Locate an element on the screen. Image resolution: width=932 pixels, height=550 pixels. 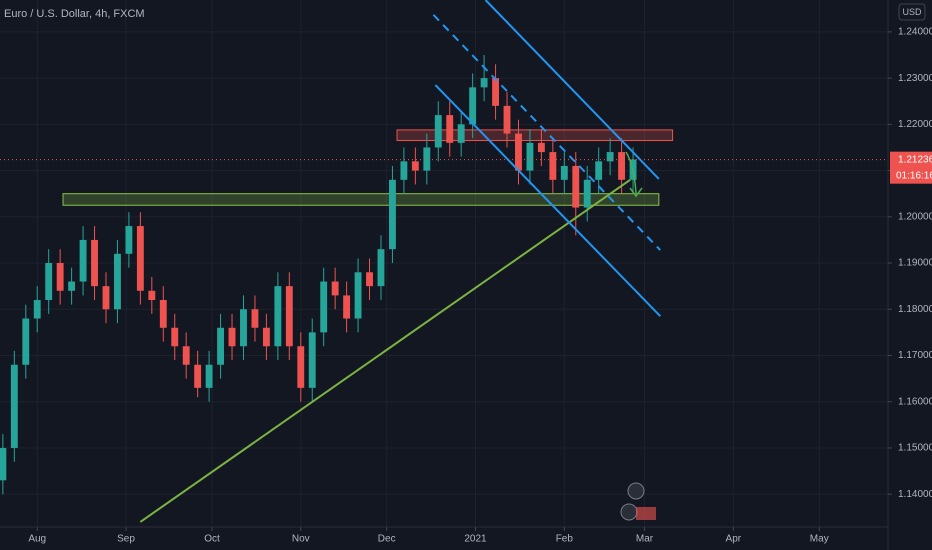
projection-arrow is located at coordinates (631, 172).